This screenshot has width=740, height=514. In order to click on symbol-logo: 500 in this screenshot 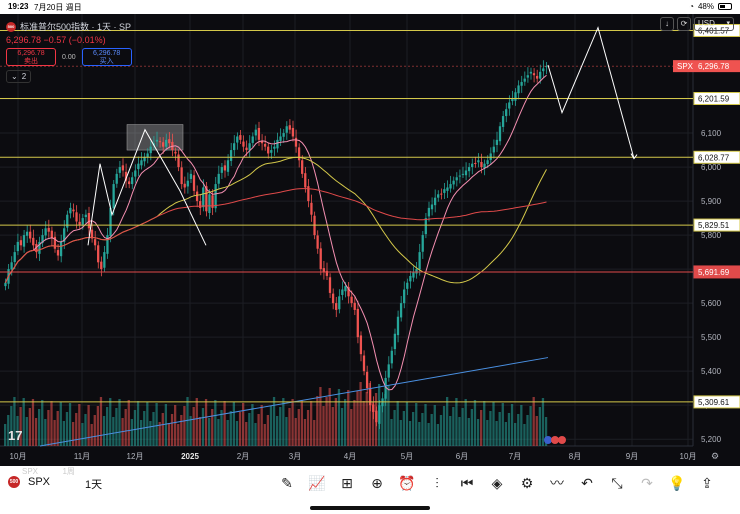, I will do `click(11, 26)`.